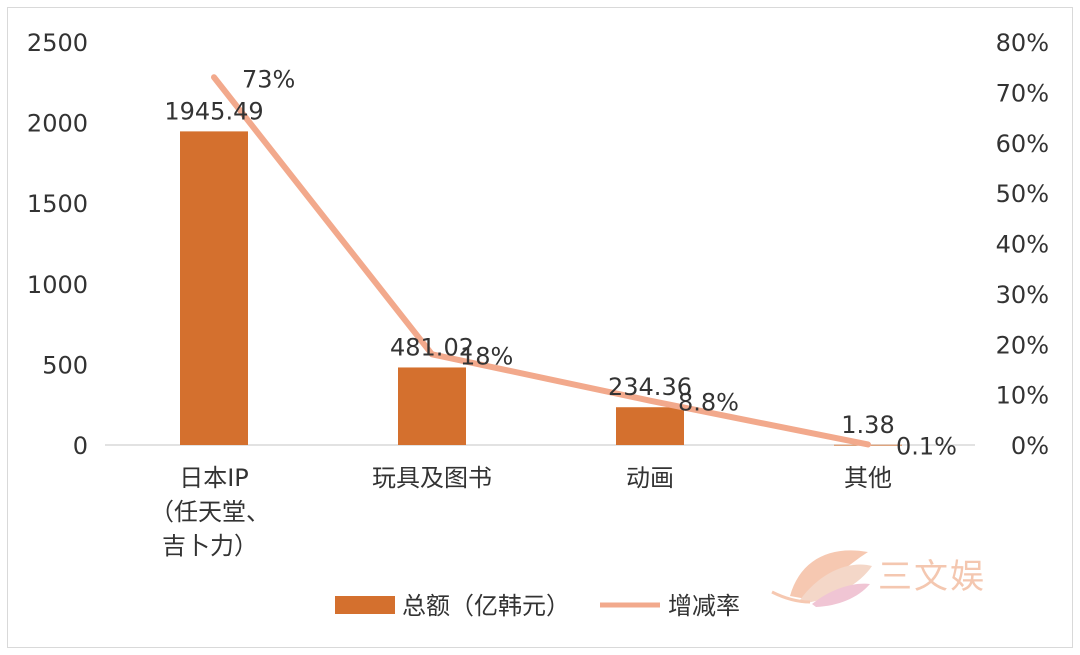  I want to click on left-tick-label: 2000, so click(57, 124).